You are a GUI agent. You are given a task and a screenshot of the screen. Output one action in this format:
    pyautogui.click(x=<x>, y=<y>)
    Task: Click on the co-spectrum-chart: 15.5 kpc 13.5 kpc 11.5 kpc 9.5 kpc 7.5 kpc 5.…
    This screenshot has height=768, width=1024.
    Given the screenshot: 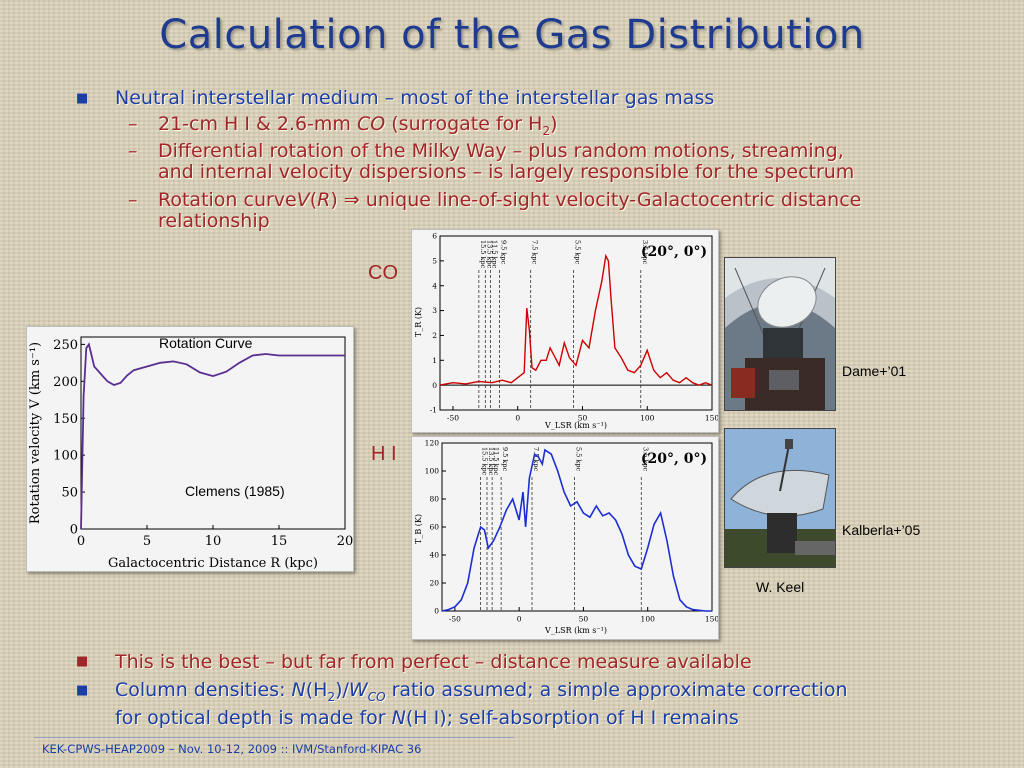 What is the action you would take?
    pyautogui.click(x=565, y=331)
    